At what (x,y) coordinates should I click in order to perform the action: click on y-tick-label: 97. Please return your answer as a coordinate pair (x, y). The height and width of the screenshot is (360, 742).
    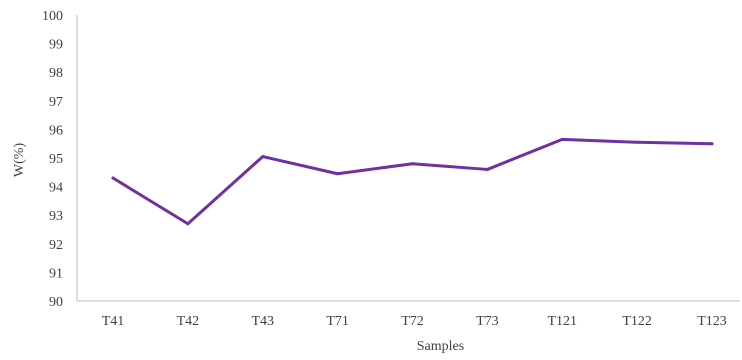
    Looking at the image, I should click on (56, 102).